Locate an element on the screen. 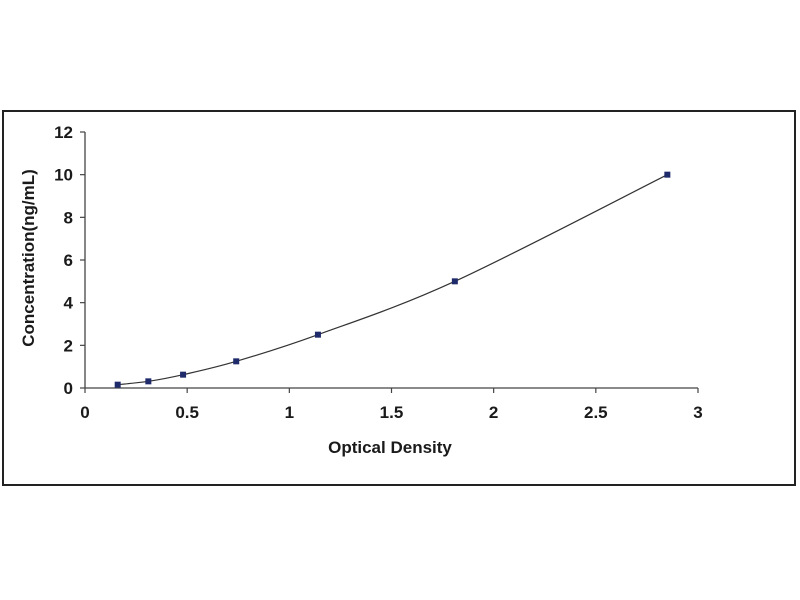  x-tick-label: 1.5 is located at coordinates (392, 412).